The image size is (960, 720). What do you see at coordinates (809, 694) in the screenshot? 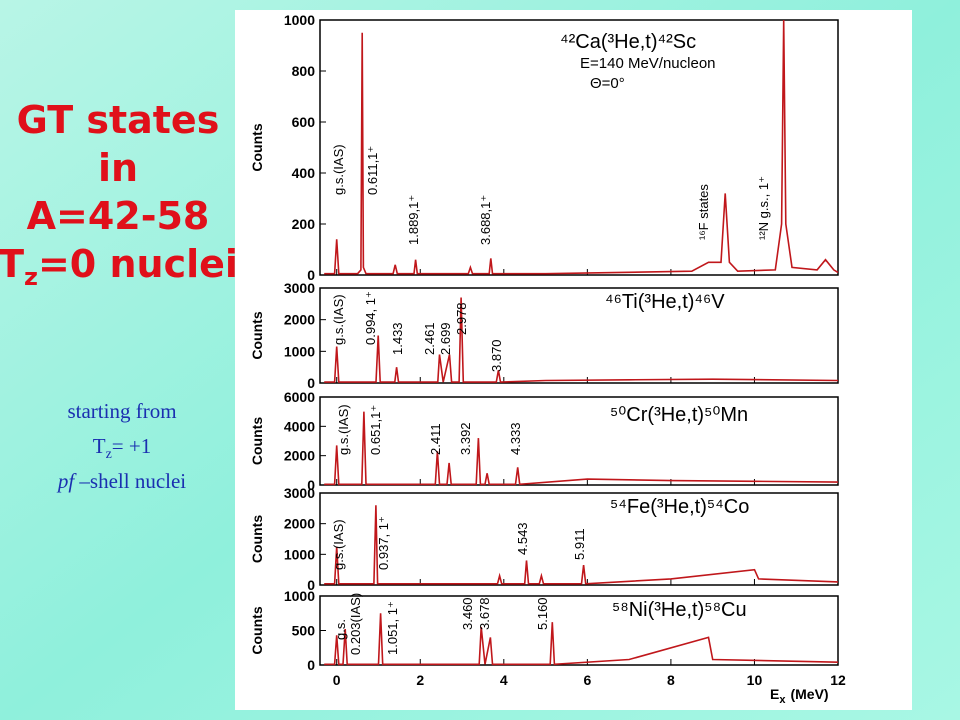
I see `text: (MeV)` at bounding box center [809, 694].